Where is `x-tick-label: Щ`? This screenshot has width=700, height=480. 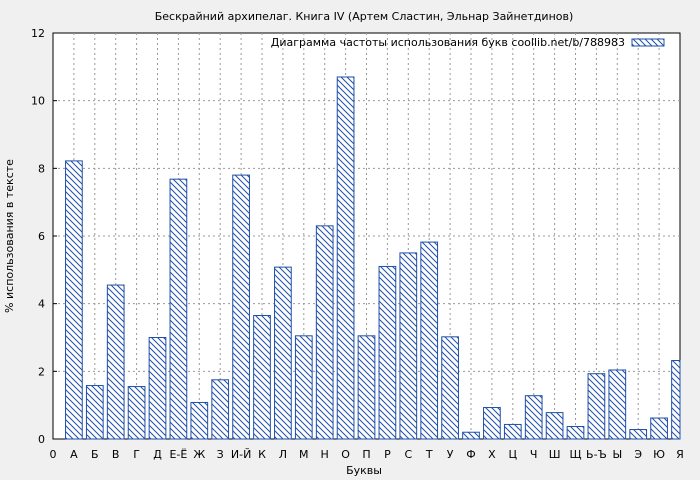 x-tick-label: Щ is located at coordinates (575, 454).